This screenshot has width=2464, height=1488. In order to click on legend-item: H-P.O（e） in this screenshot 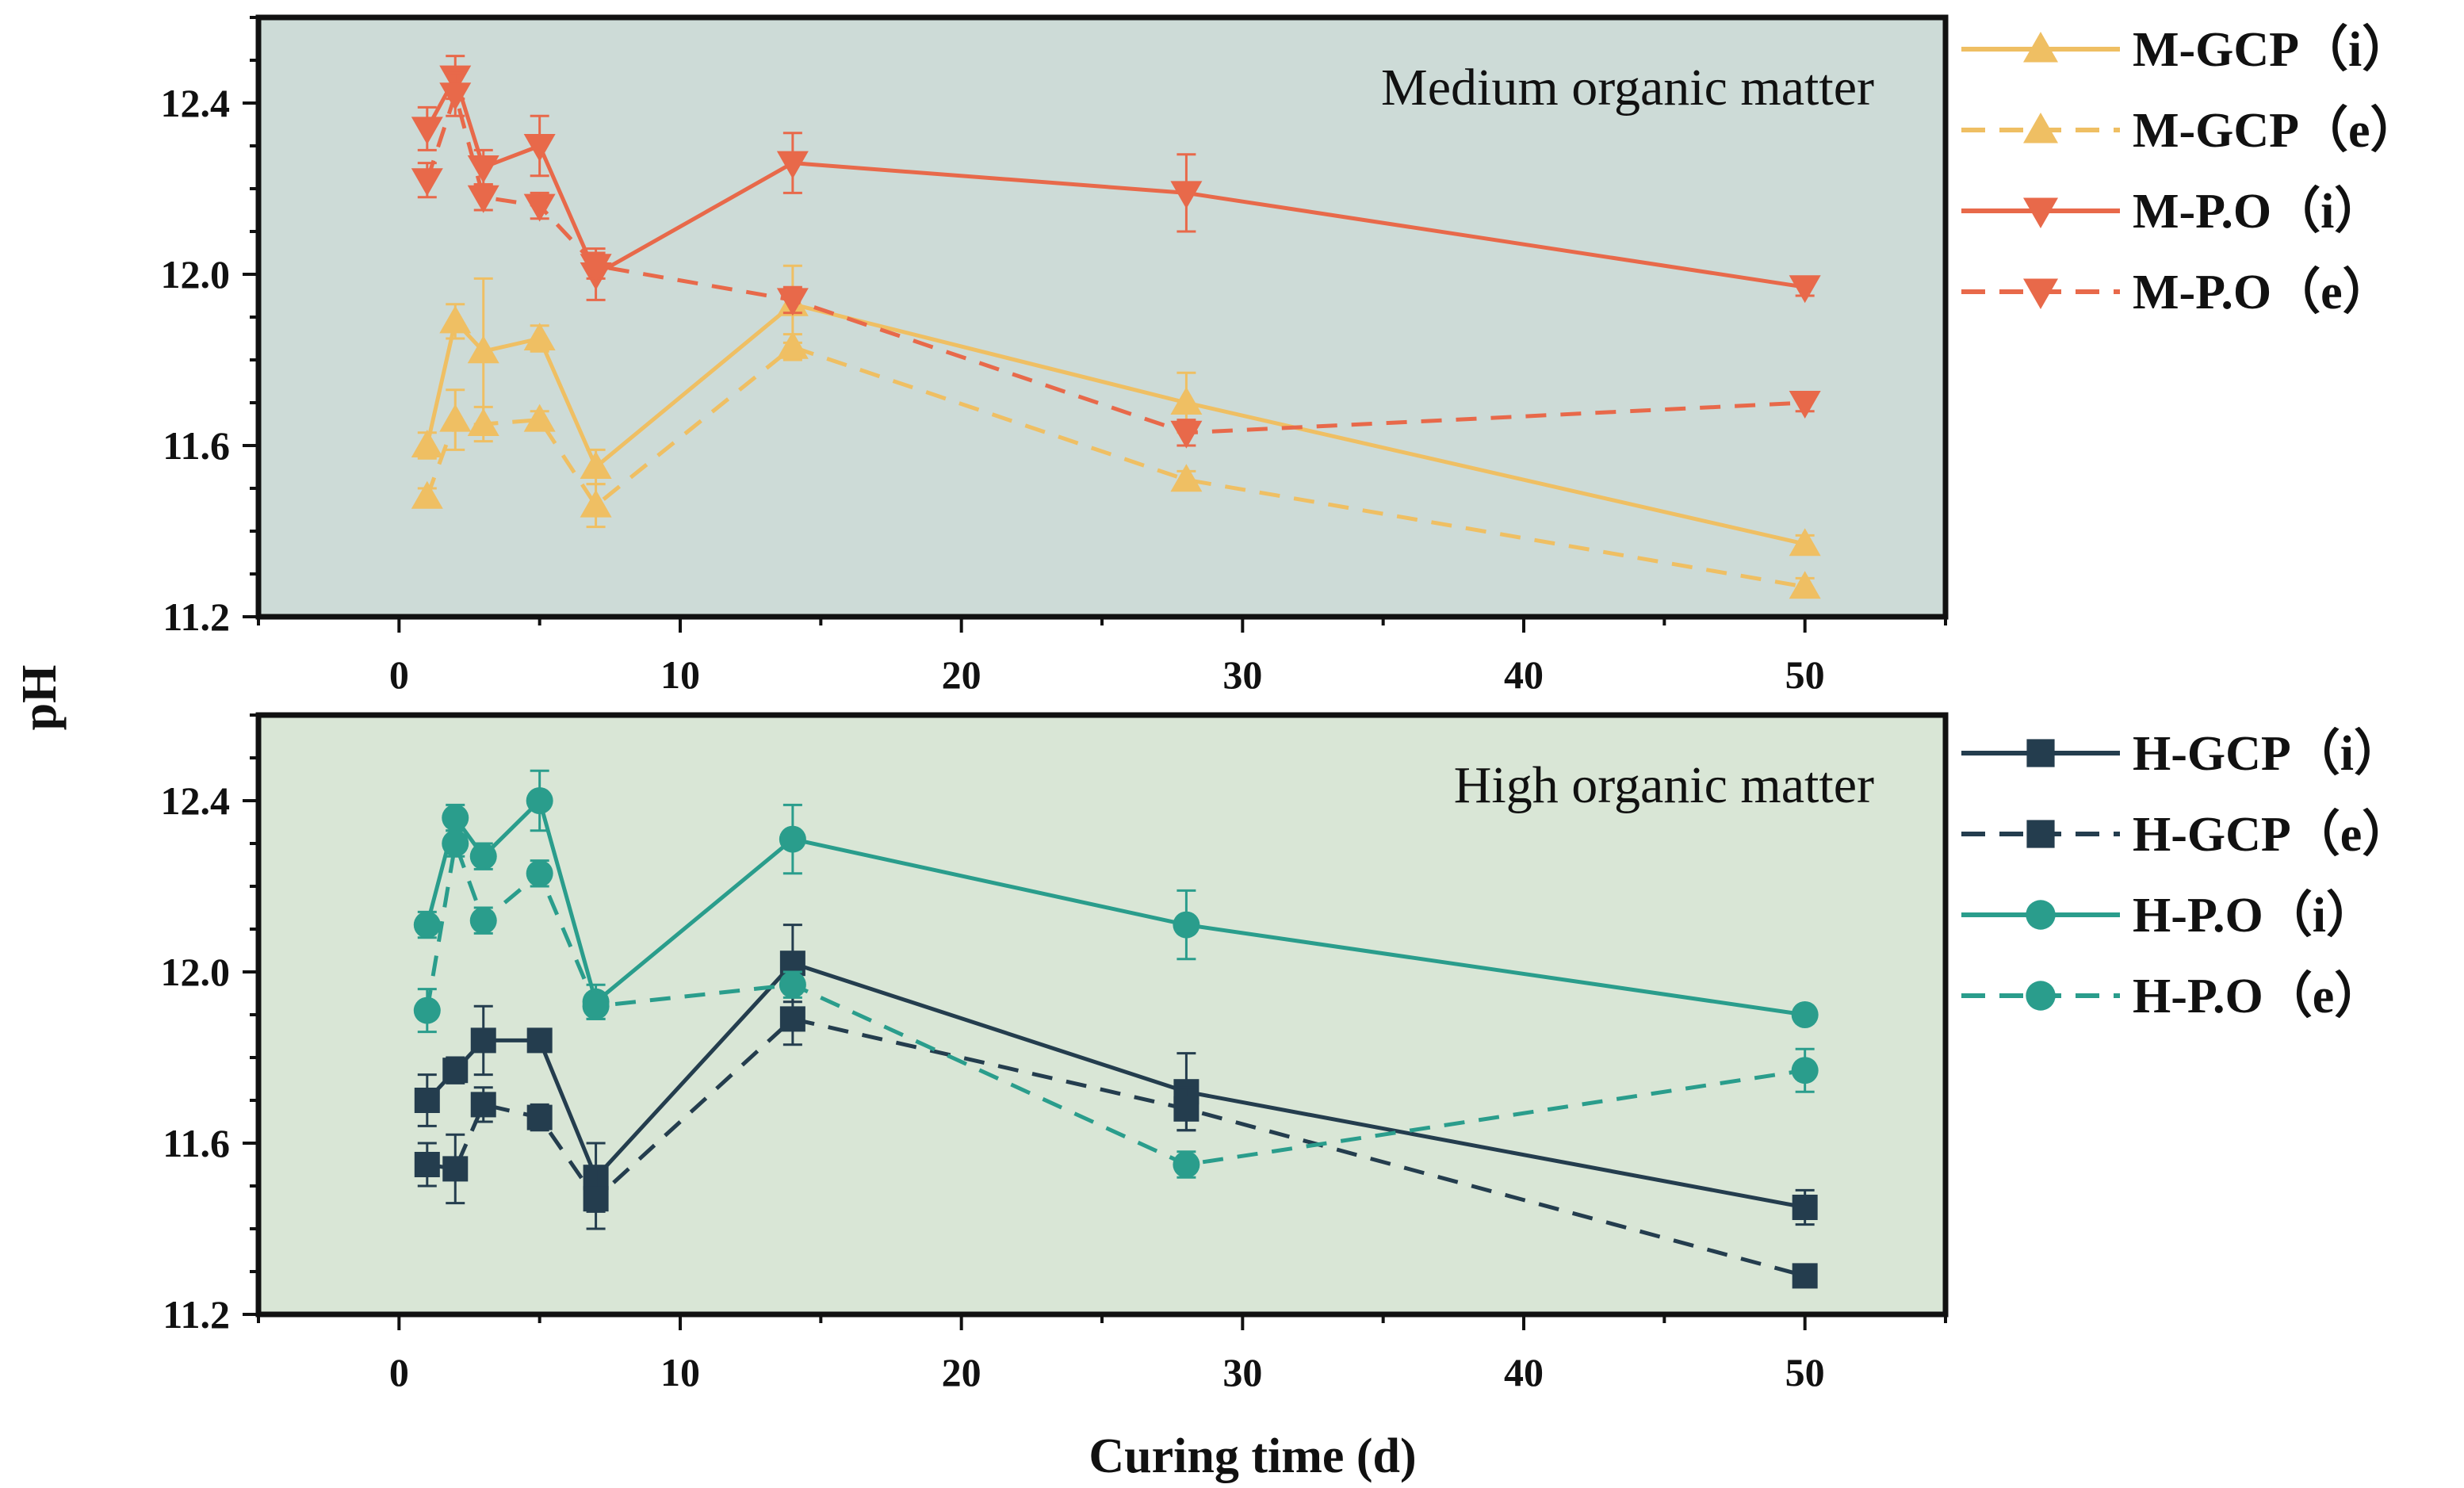, I will do `click(2172, 995)`.